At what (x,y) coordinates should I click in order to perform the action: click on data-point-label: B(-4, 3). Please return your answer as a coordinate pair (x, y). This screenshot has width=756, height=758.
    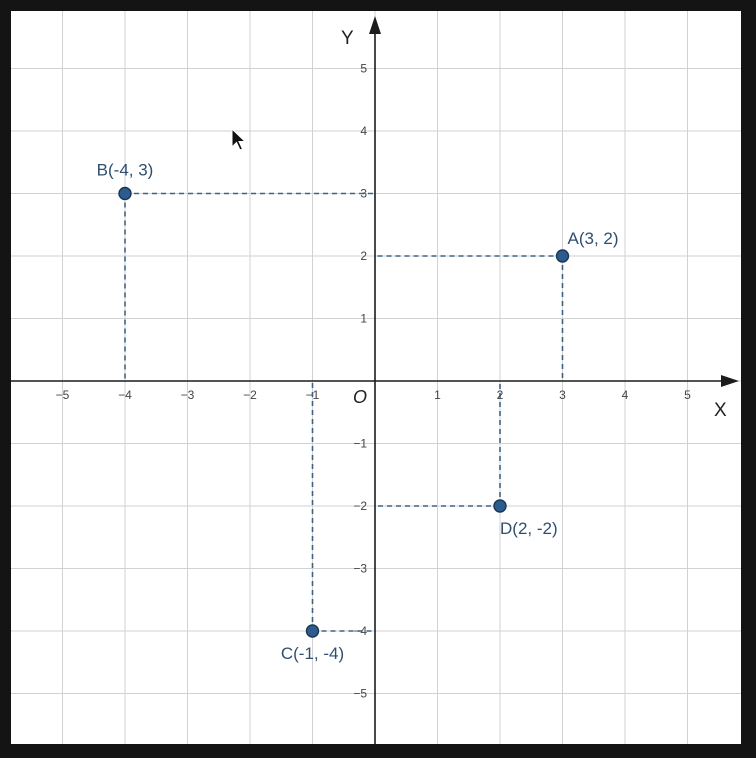
    Looking at the image, I should click on (125, 170).